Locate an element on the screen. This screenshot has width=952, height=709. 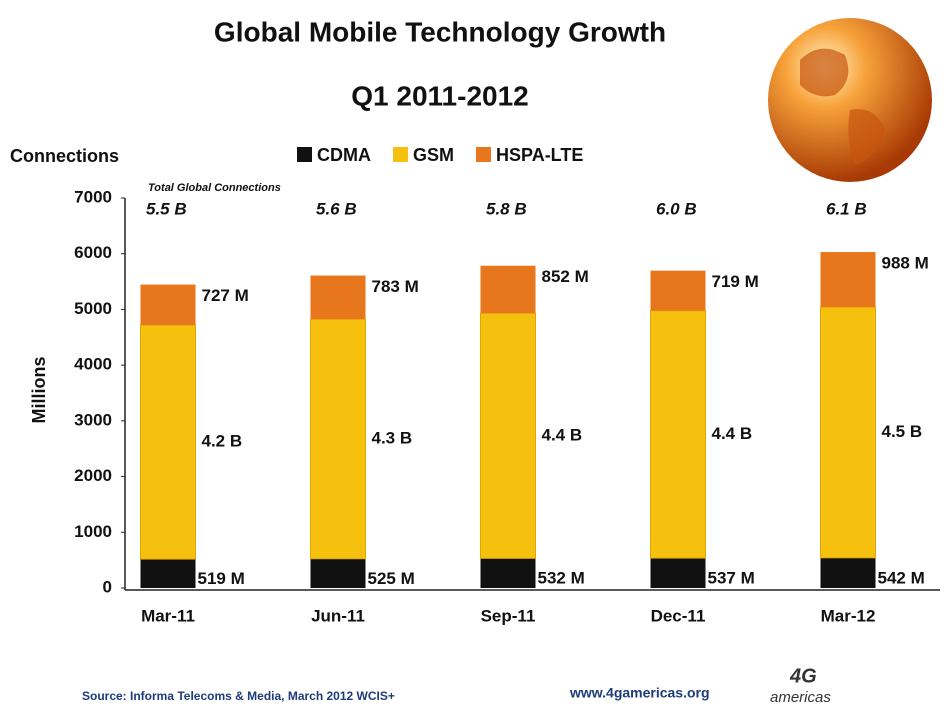
value-label: 988 M is located at coordinates (905, 263).